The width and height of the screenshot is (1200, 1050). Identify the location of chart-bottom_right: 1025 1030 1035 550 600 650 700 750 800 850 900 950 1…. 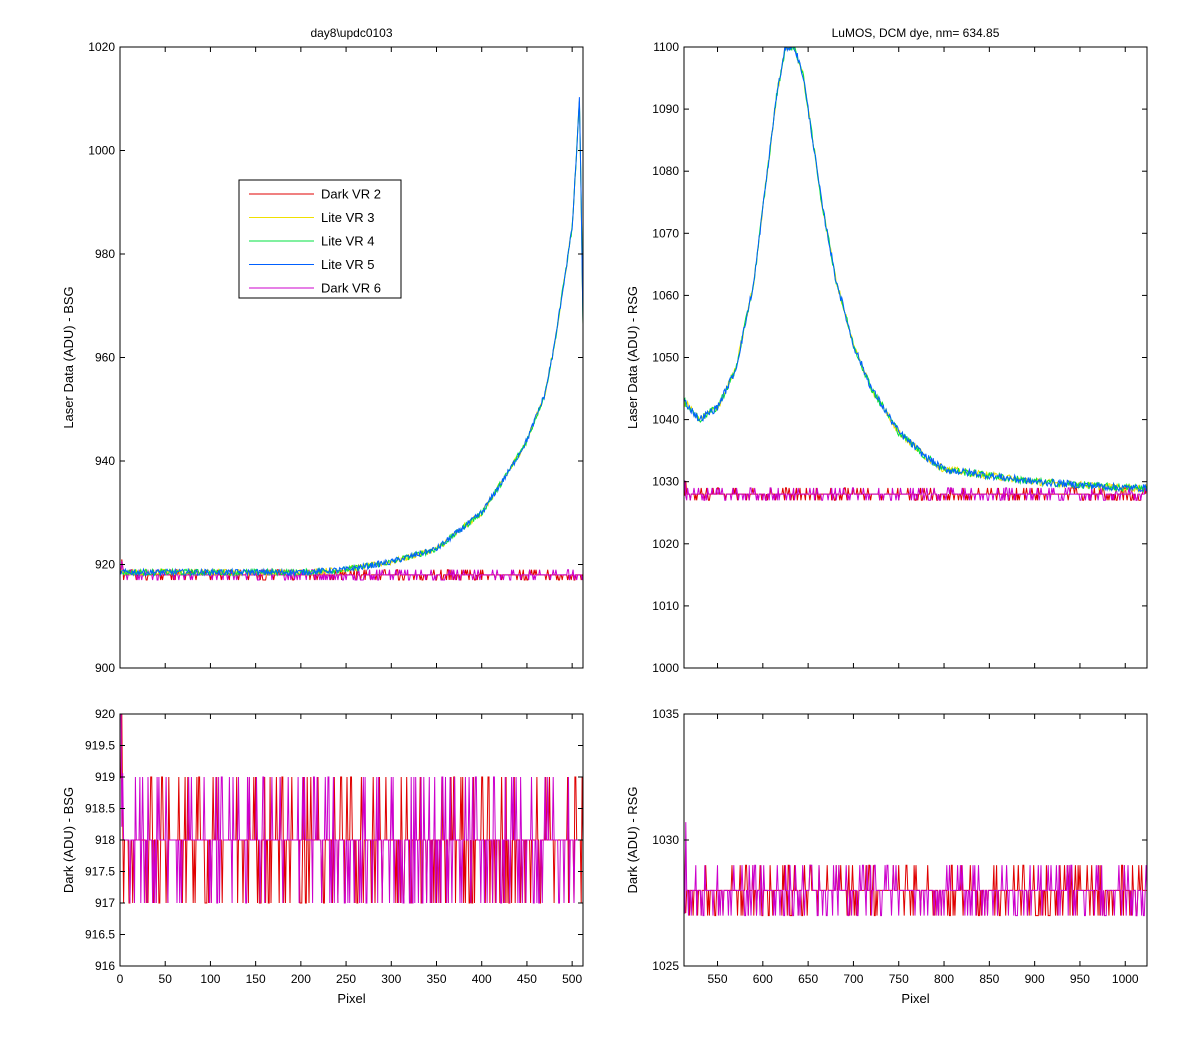
(886, 856).